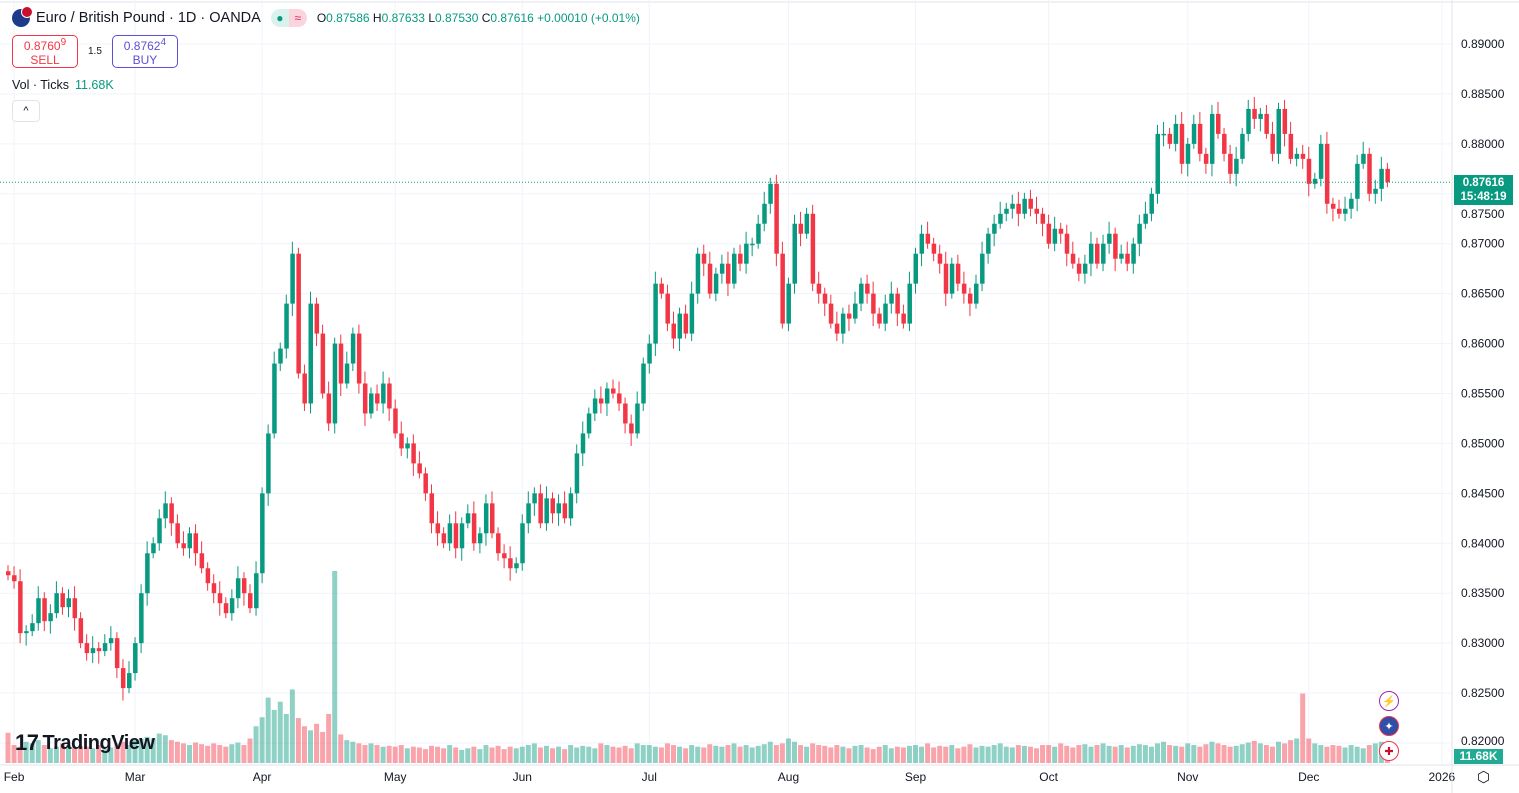  What do you see at coordinates (45, 51) in the screenshot?
I see `sell-button: 0.87609 SELL` at bounding box center [45, 51].